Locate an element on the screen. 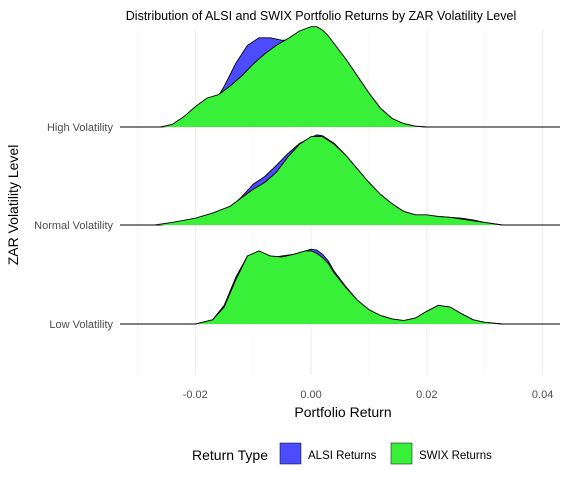  legend-key-swix is located at coordinates (401, 453).